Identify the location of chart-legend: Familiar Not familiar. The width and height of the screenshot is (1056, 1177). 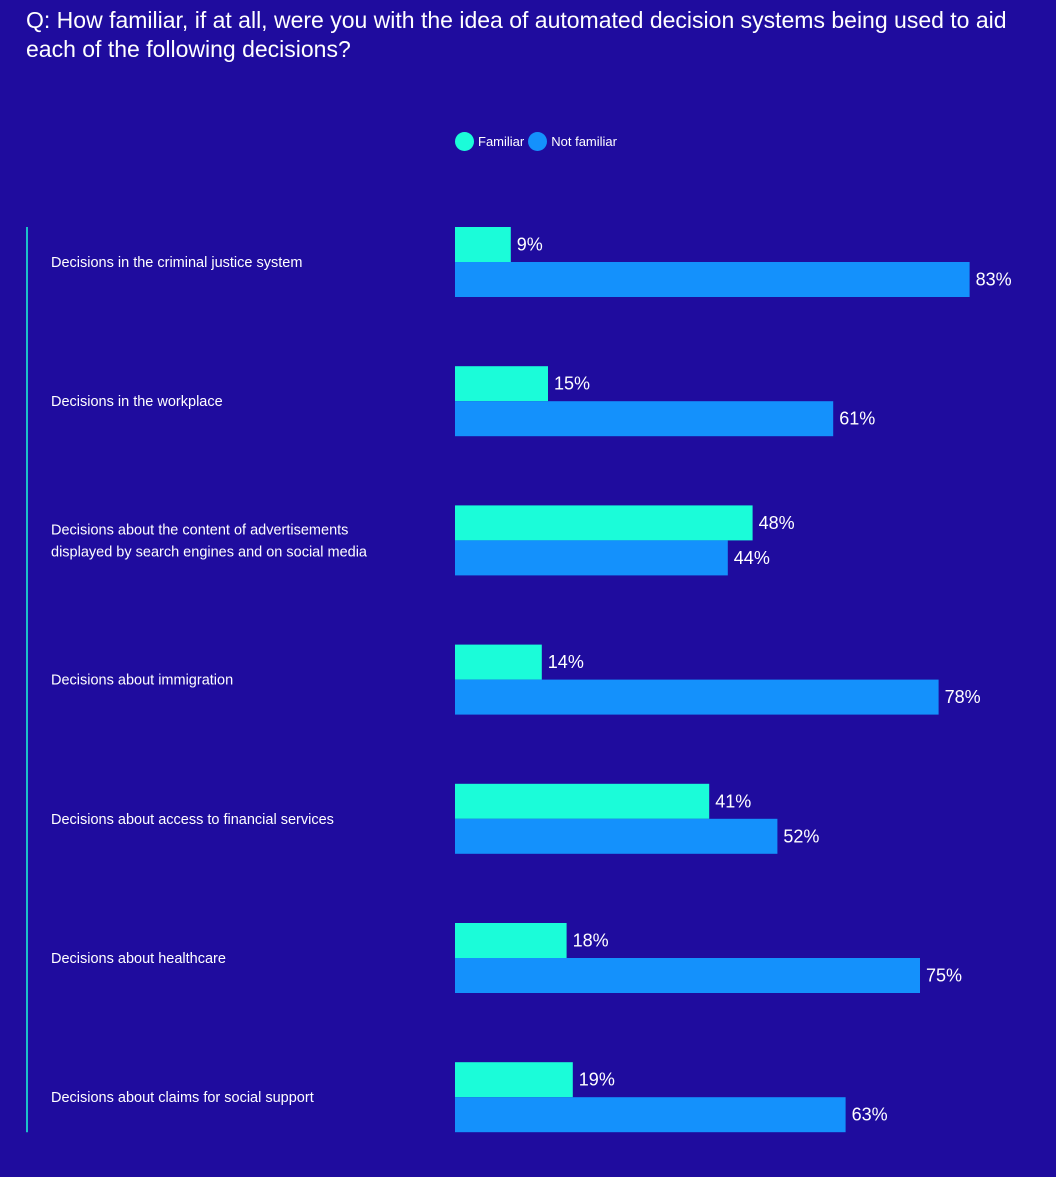
(538, 141).